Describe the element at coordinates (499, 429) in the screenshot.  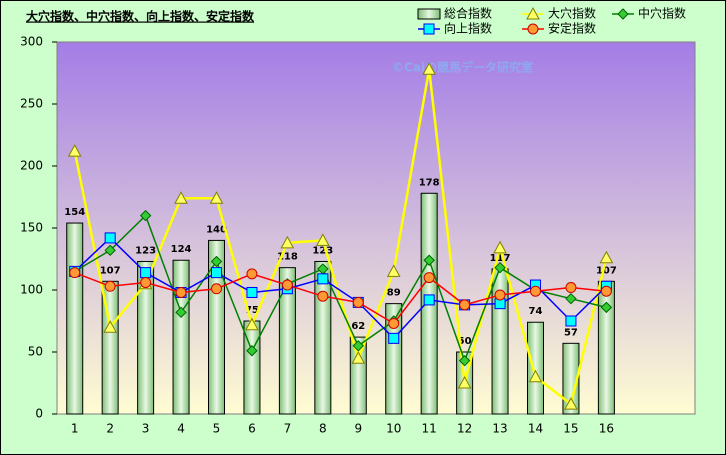
I see `x-tick-label: 13` at that location.